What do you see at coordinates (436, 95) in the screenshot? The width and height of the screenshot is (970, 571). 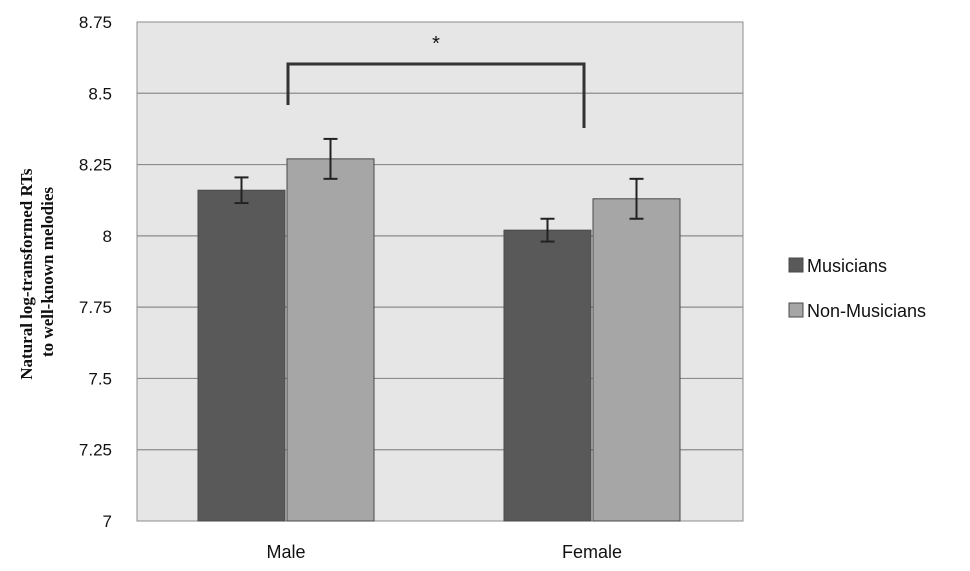 I see `bracket-line` at bounding box center [436, 95].